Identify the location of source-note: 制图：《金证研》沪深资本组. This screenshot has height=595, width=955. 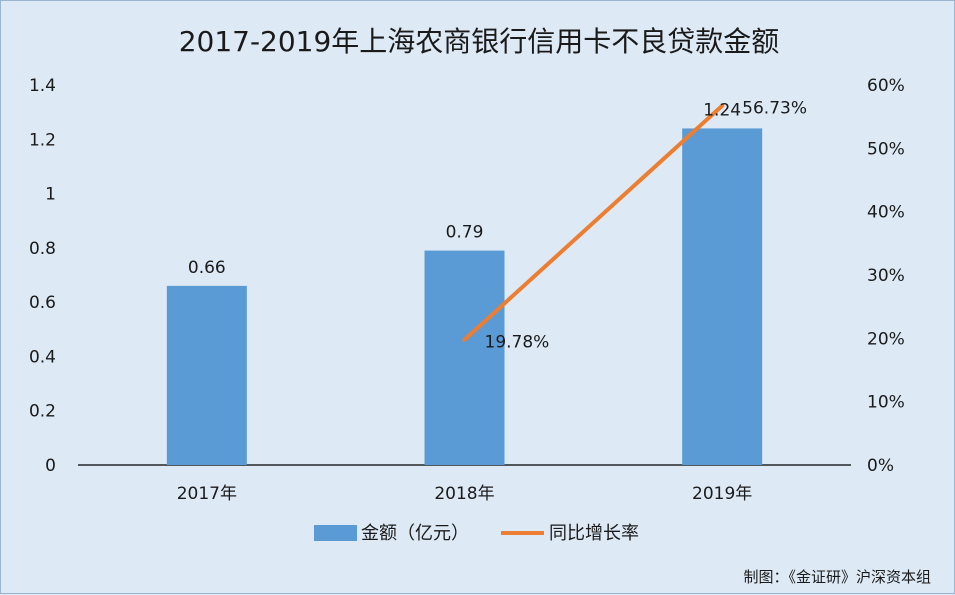
(837, 577).